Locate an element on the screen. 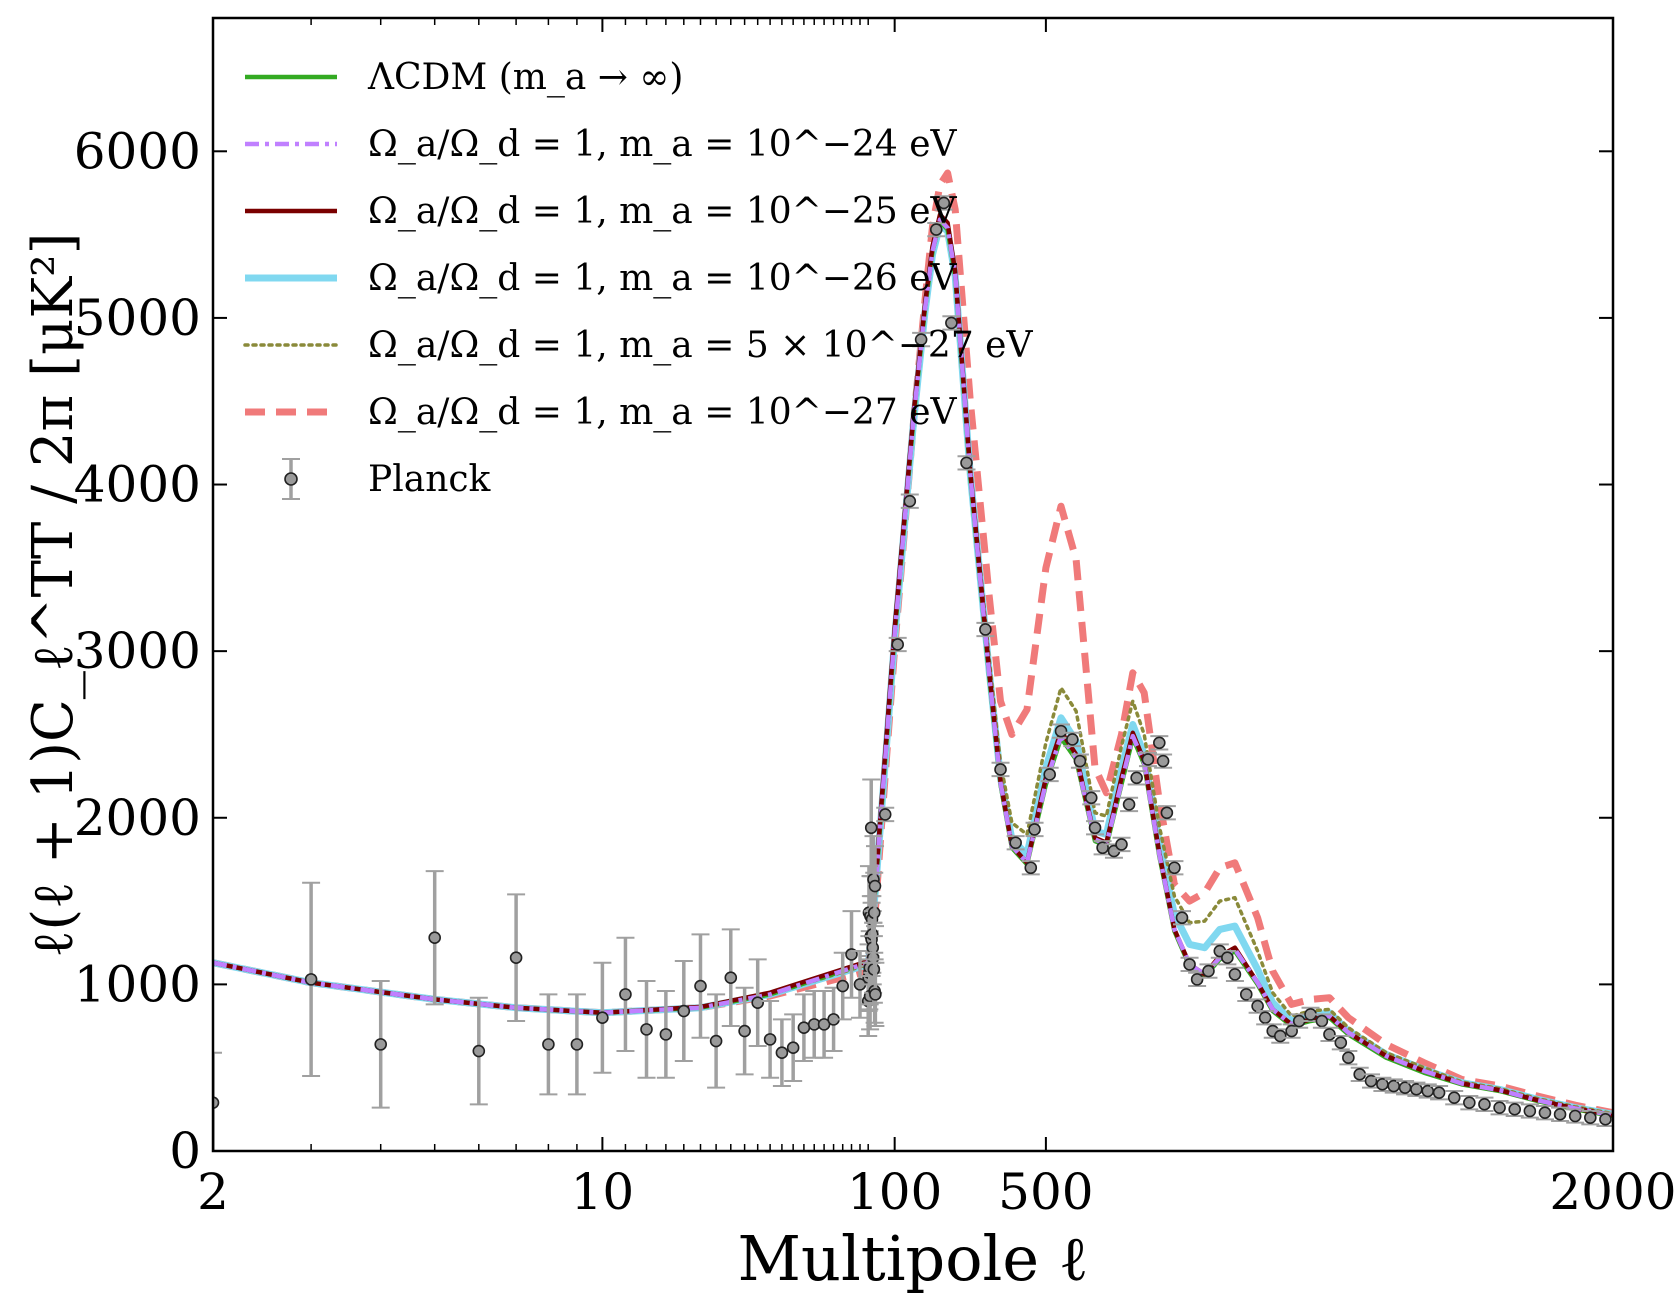  x-tick-label: 2000 is located at coordinates (1612, 1192).